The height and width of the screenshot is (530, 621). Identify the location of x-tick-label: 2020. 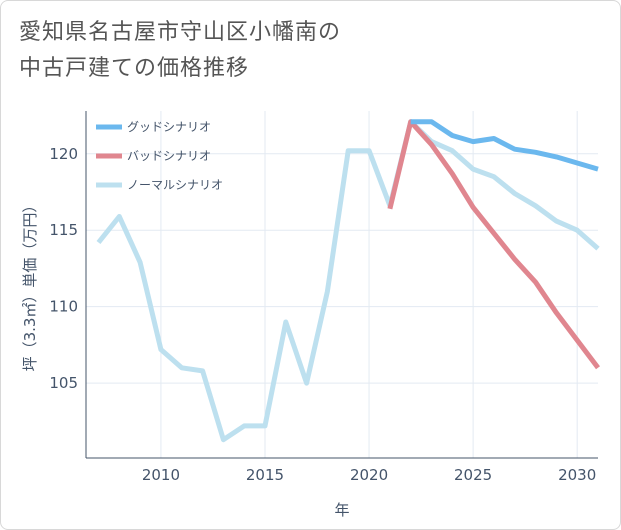
(369, 475).